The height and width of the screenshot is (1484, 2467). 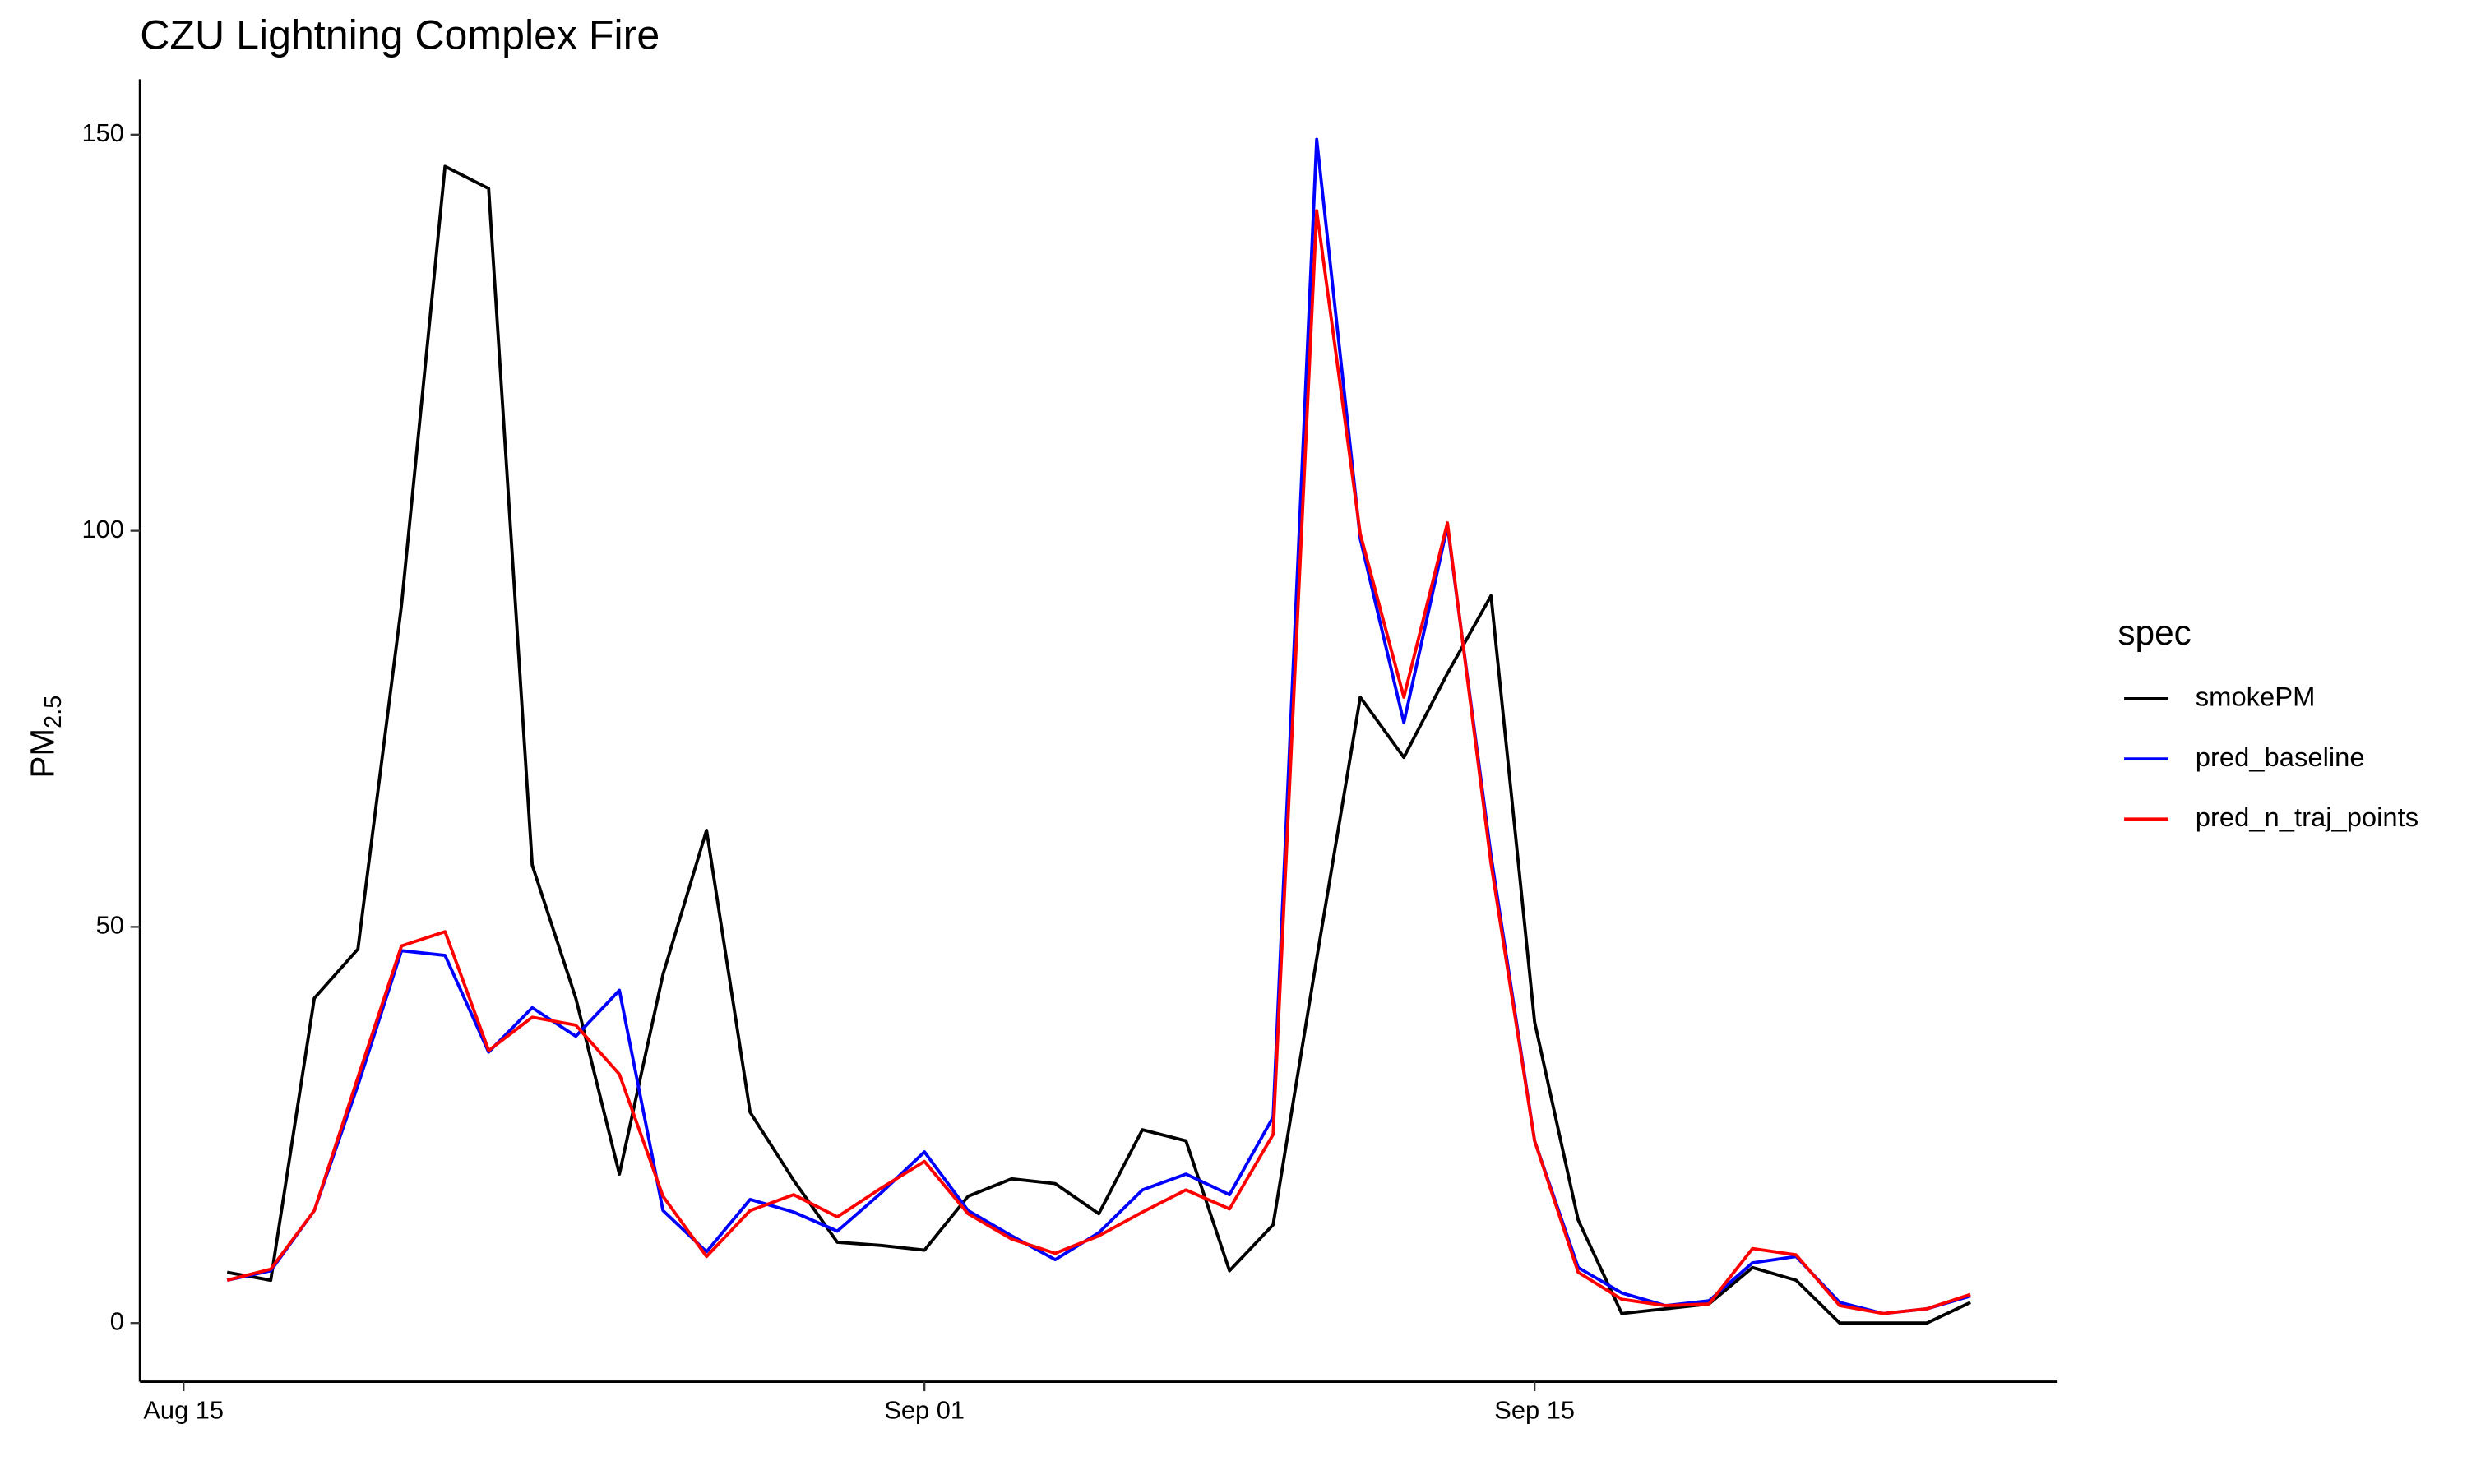 I want to click on chart-title: CZU Lightning Complex Fire, so click(x=400, y=35).